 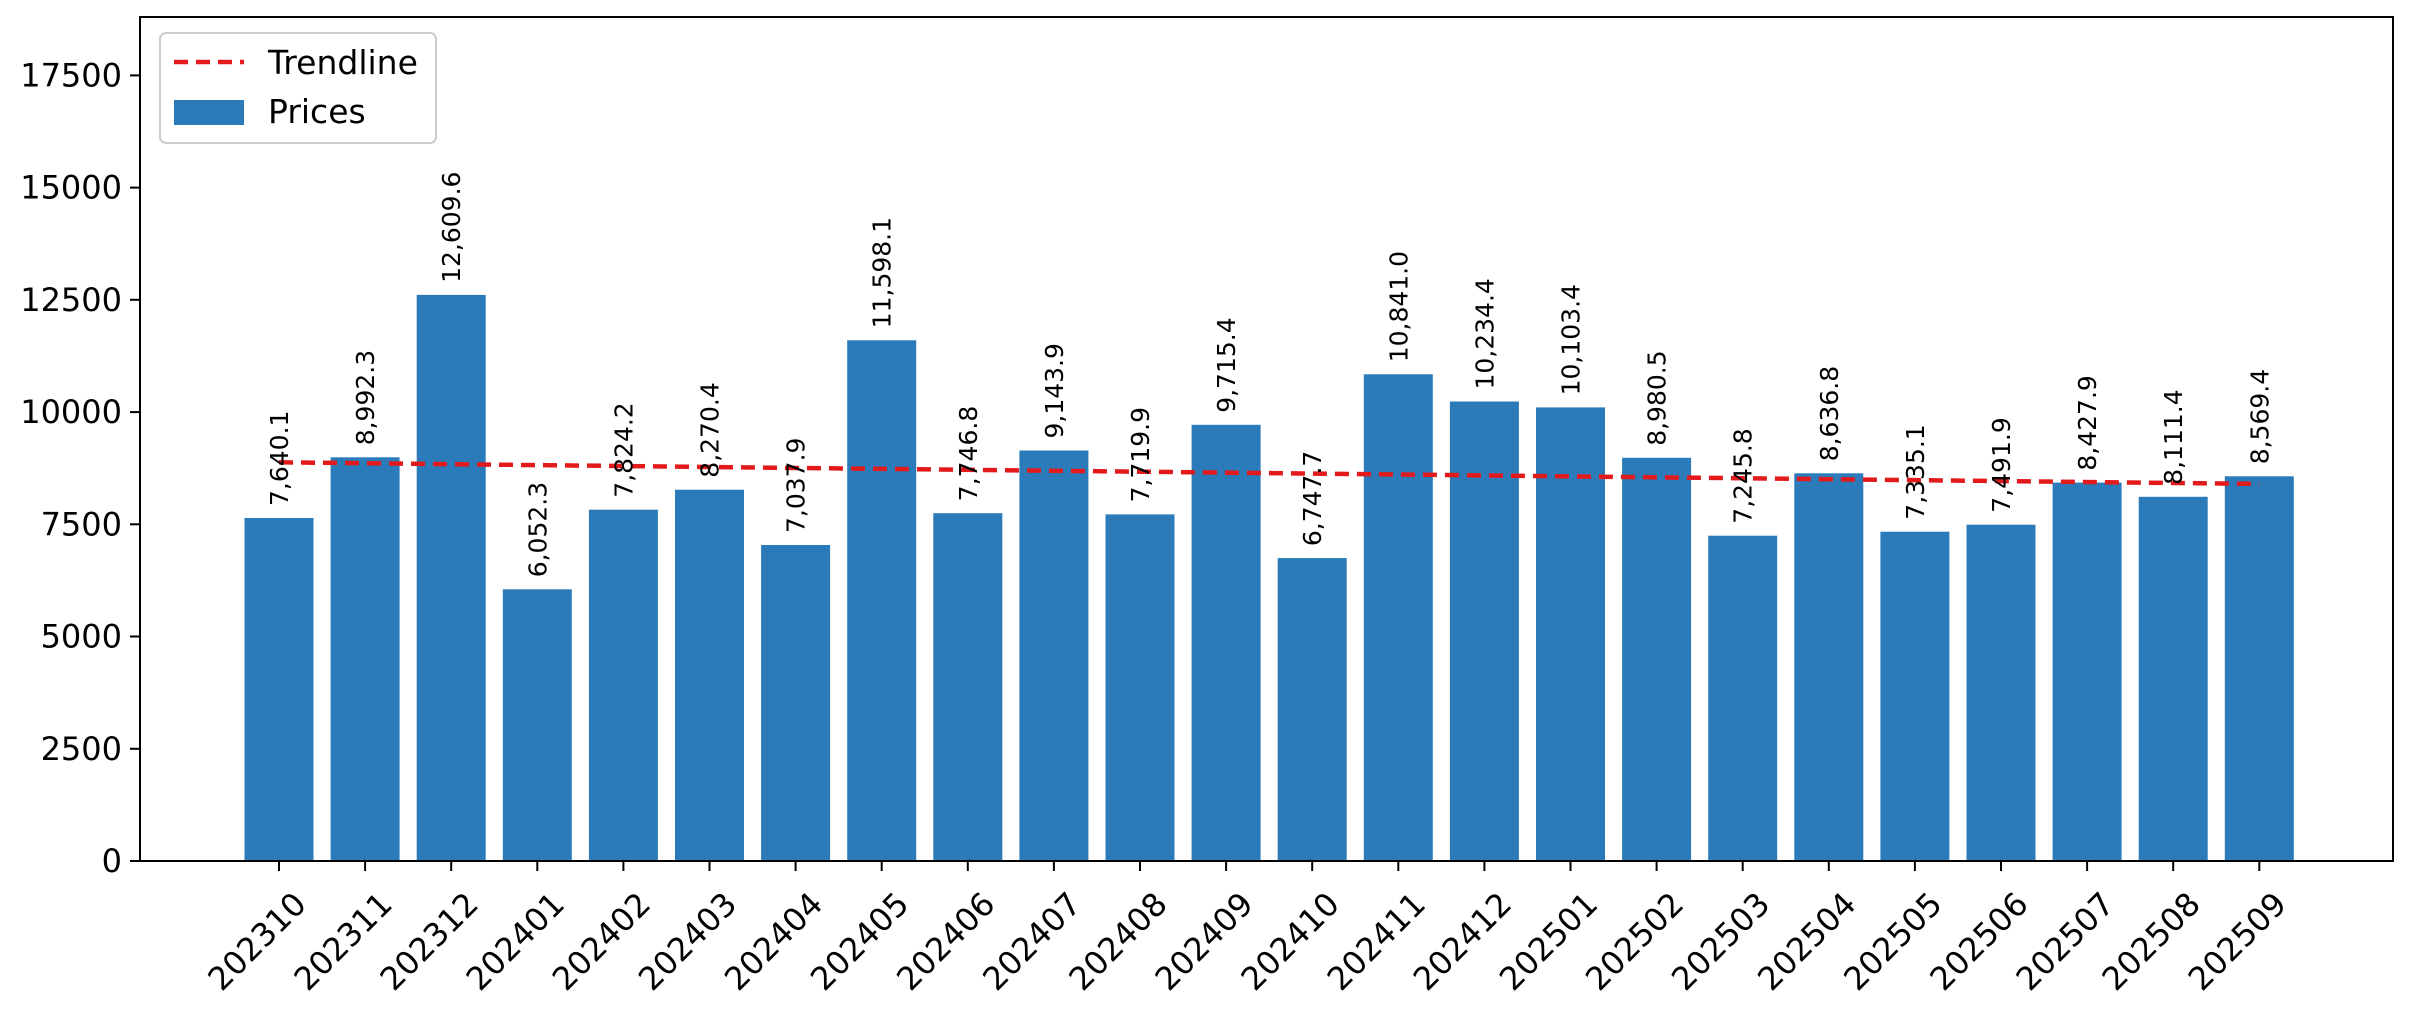 I want to click on trend-layer, so click(x=1269, y=473).